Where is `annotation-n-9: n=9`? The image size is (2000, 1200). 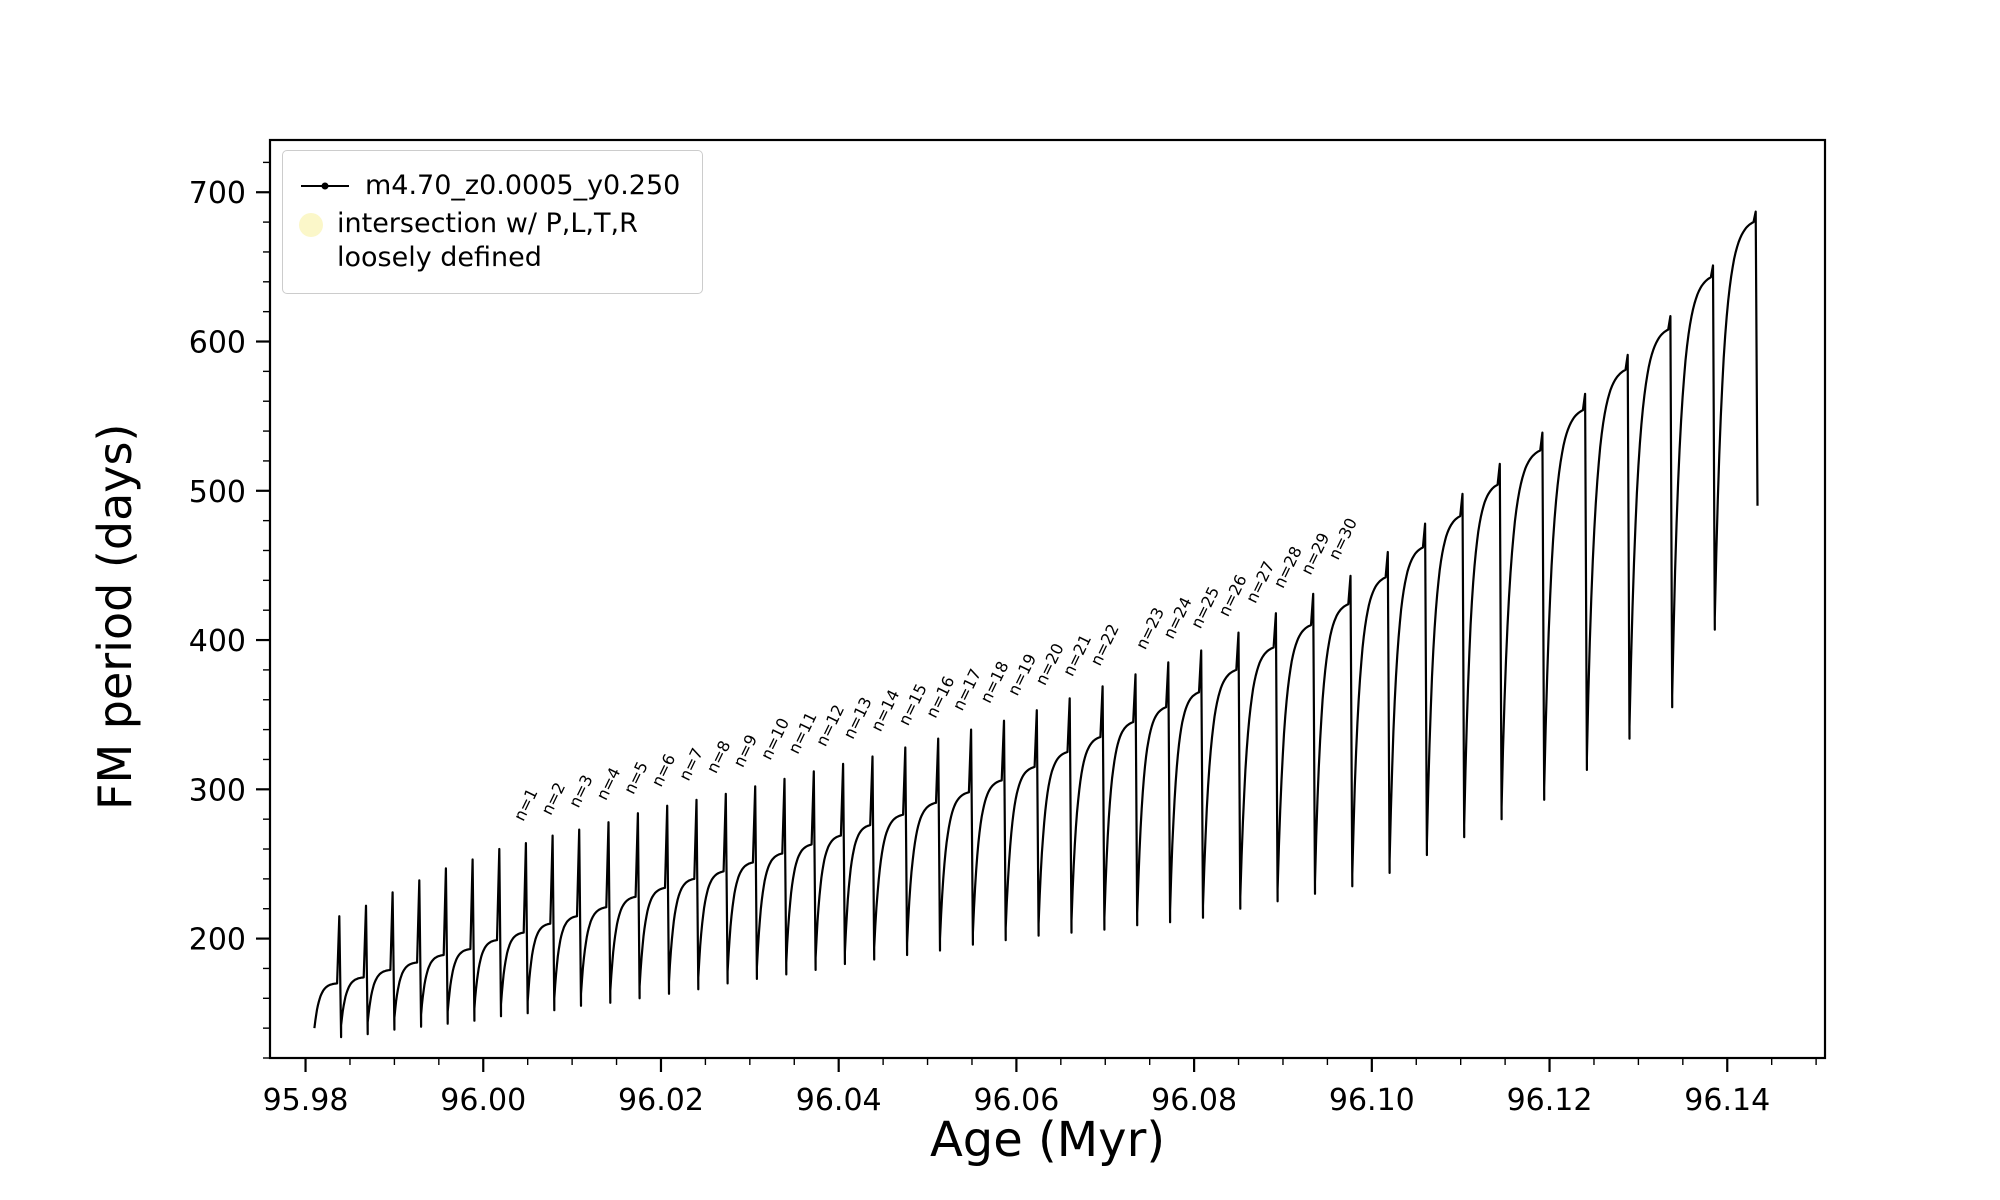 annotation-n-9: n=9 is located at coordinates (745, 751).